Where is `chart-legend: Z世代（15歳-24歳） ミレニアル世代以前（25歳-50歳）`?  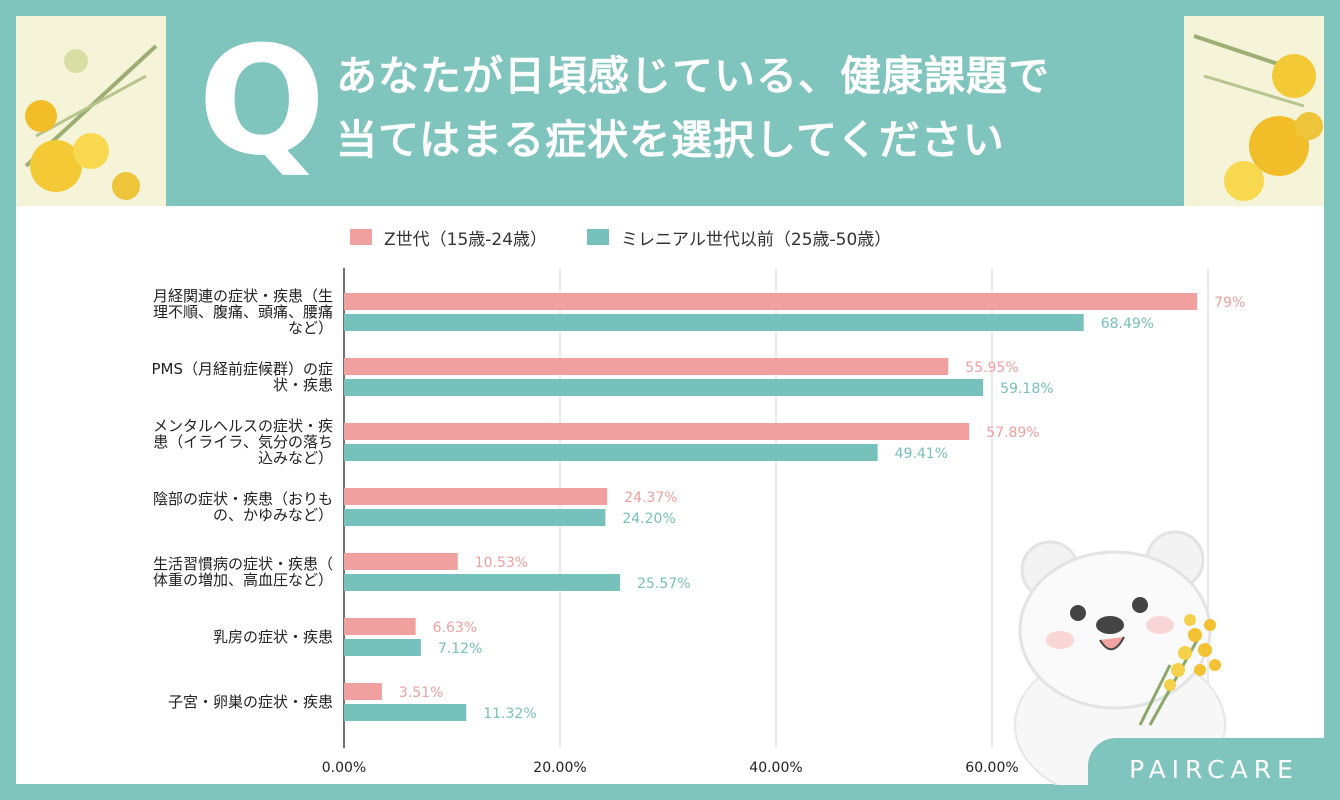
chart-legend: Z世代（15歳-24歳） ミレニアル世代以前（25歳-50歳） is located at coordinates (640, 237).